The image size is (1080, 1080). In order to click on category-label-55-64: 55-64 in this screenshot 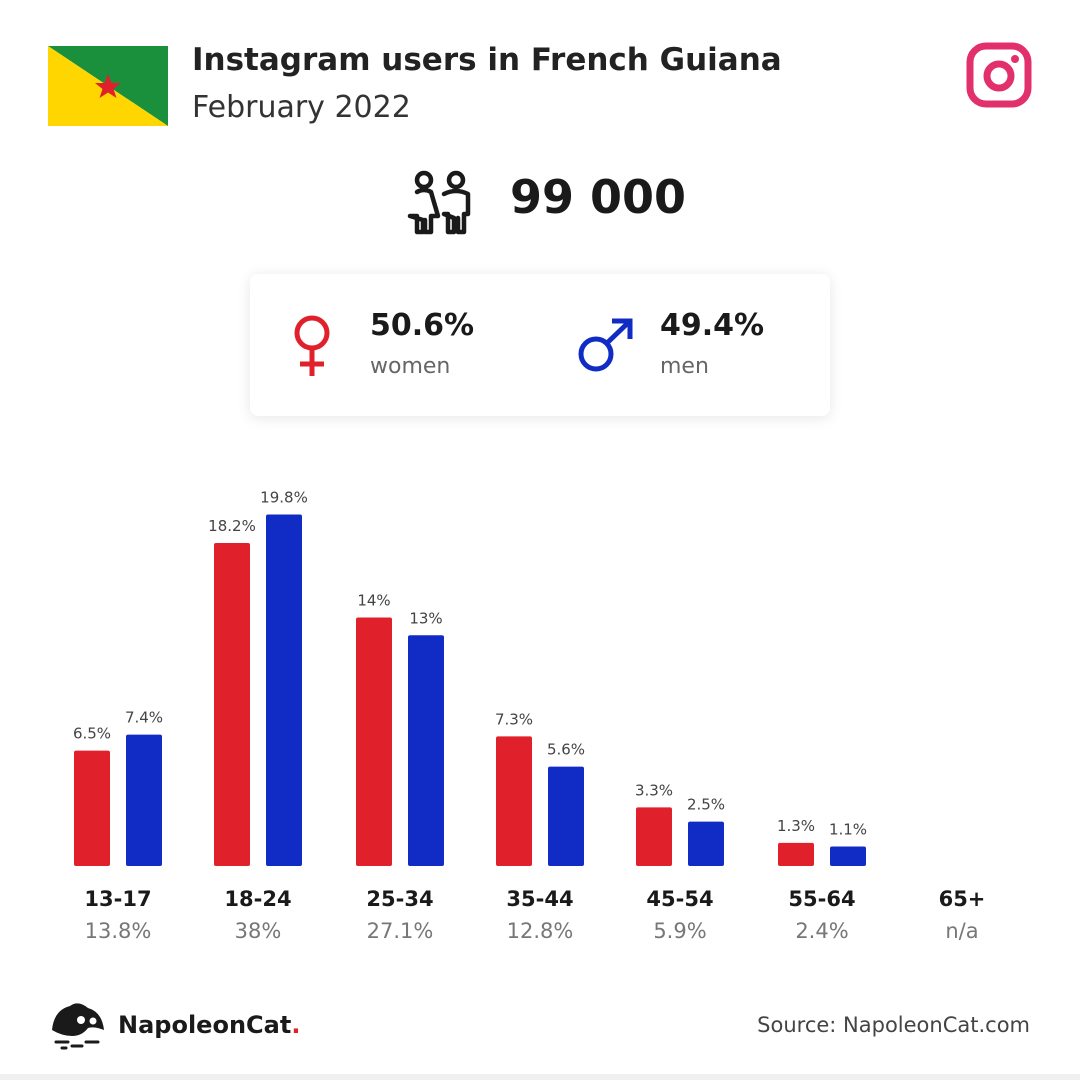, I will do `click(821, 899)`.